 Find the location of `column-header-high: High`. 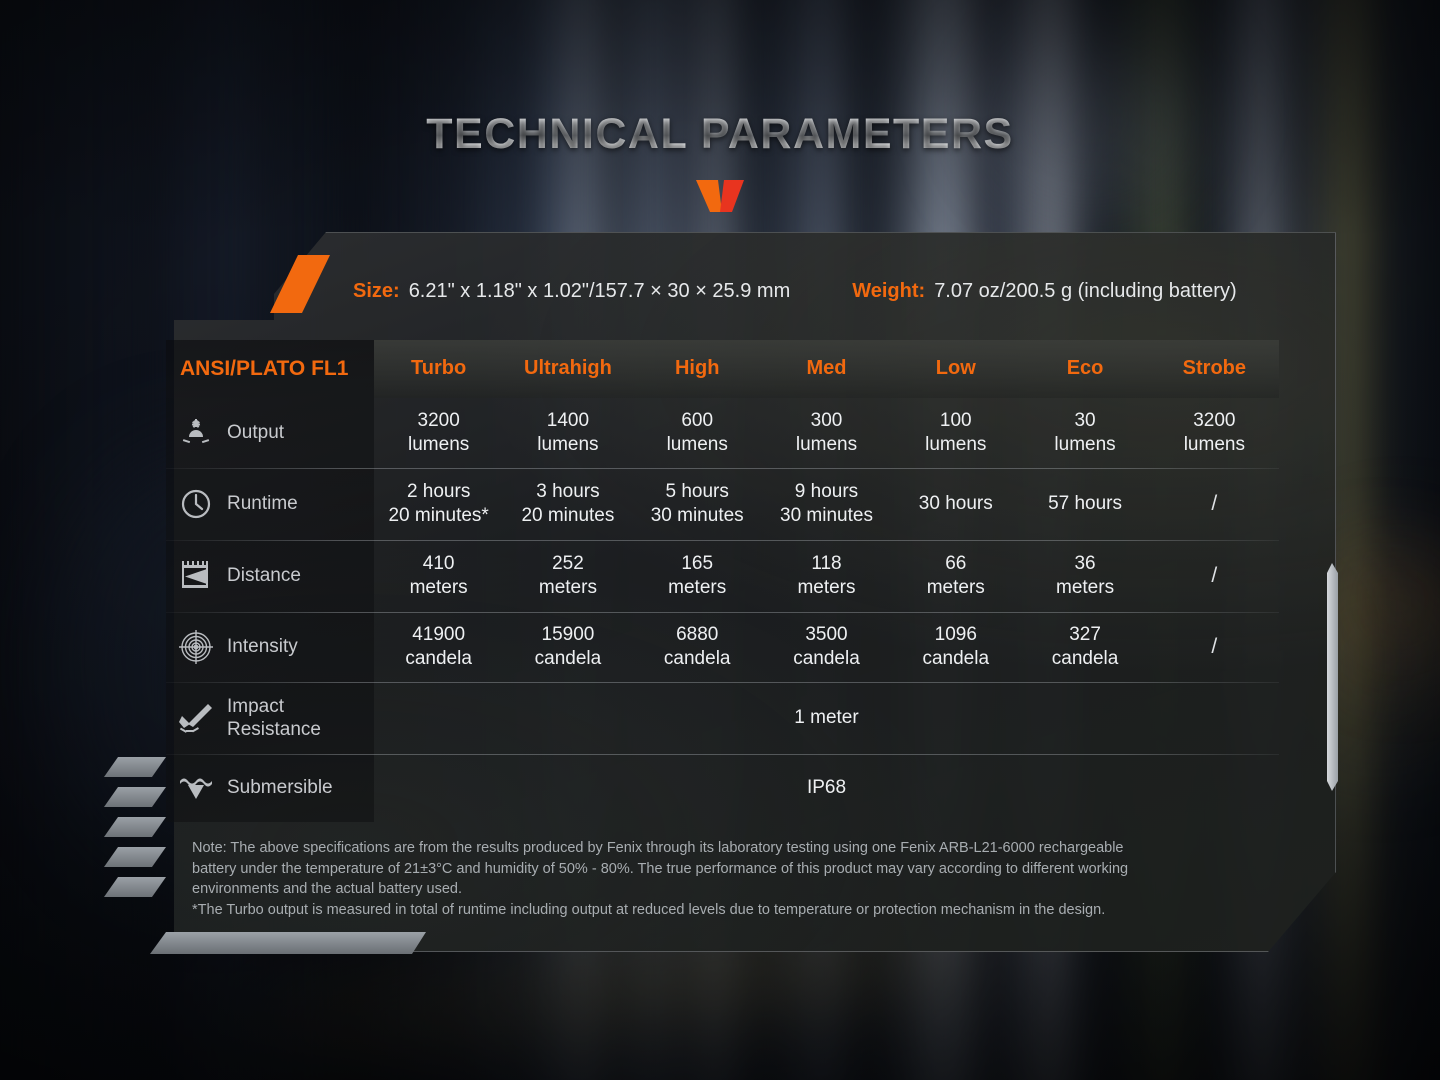

column-header-high: High is located at coordinates (697, 369).